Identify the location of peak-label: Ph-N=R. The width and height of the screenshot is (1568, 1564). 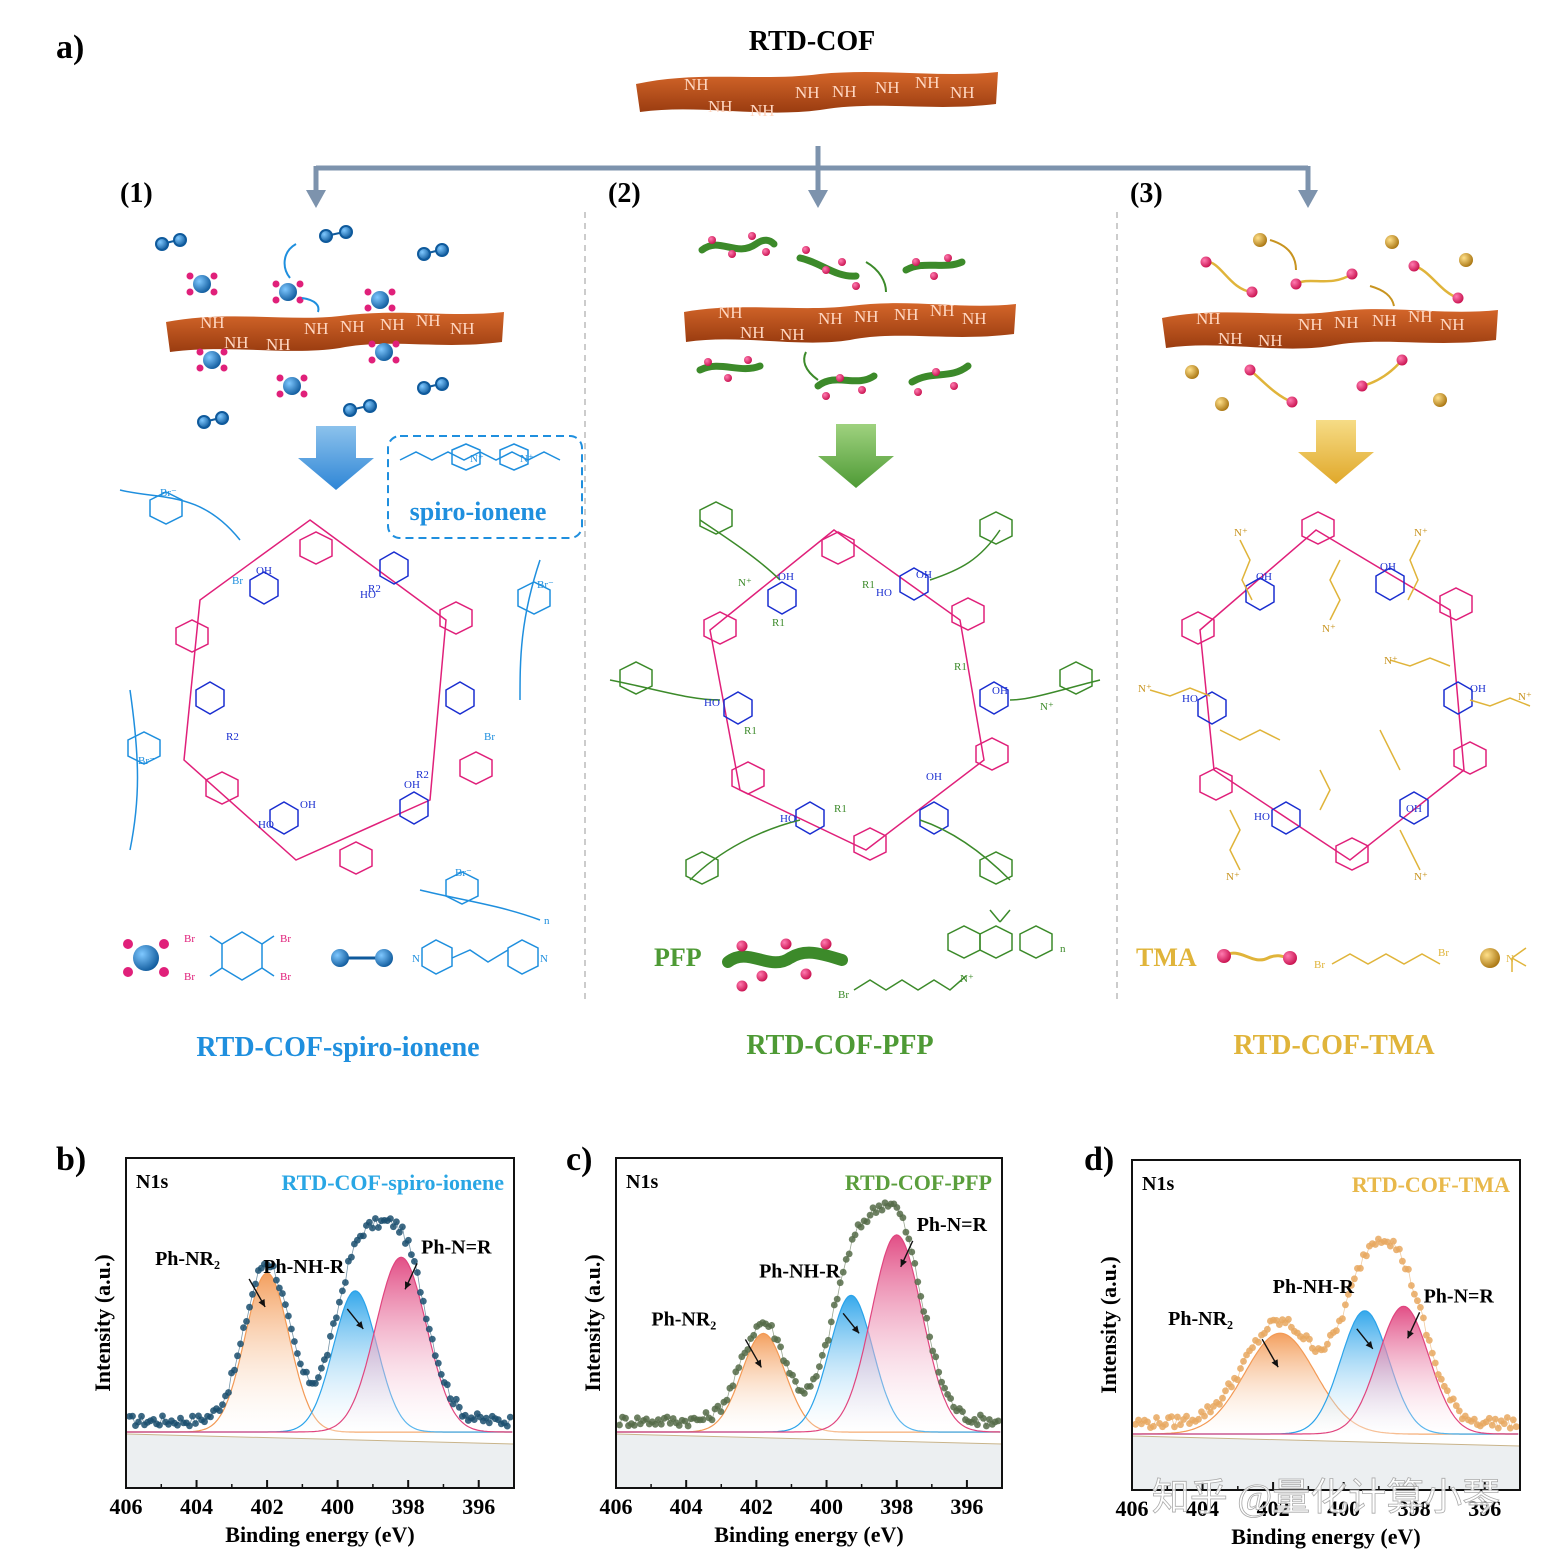
(1459, 1296).